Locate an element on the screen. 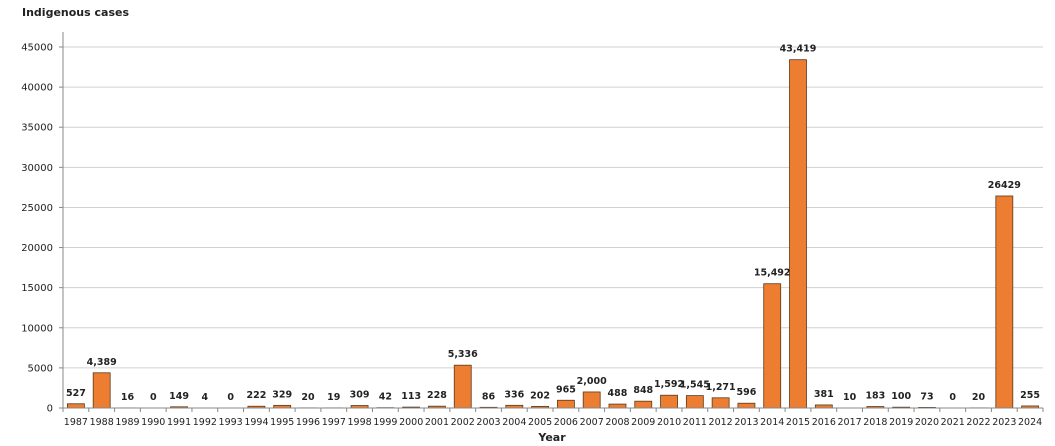  data-label: 149 is located at coordinates (179, 396).